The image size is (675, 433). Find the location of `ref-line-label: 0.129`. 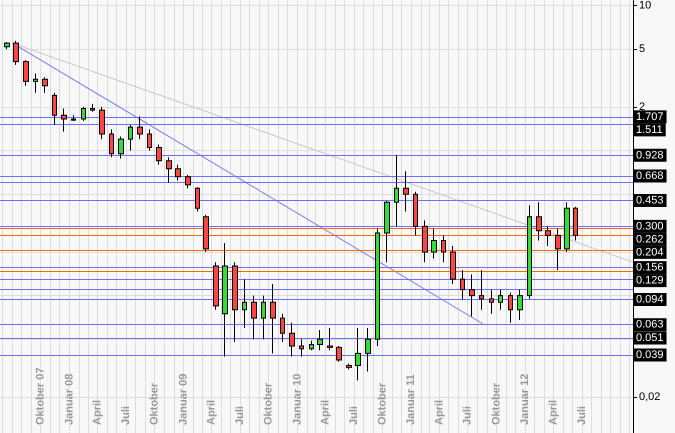

ref-line-label: 0.129 is located at coordinates (650, 280).